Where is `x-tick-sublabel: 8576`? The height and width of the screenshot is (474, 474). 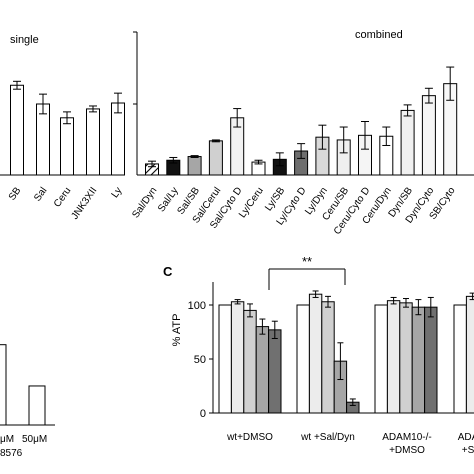 x-tick-sublabel: 8576 is located at coordinates (11, 453).